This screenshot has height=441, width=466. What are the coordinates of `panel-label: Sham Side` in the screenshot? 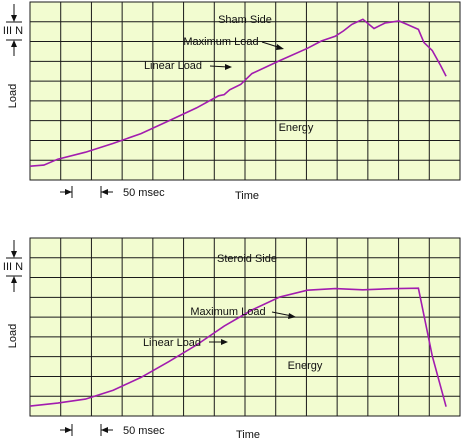 It's located at (245, 20).